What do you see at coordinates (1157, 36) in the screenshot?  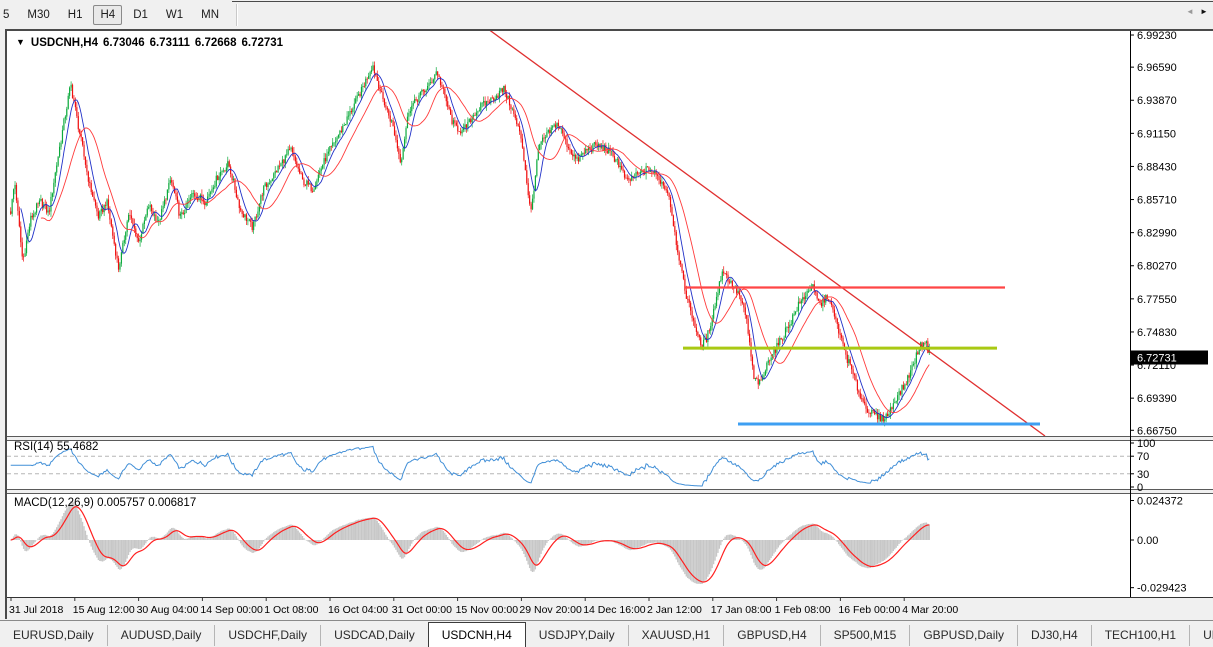 I see `svg-text: 6.99230` at bounding box center [1157, 36].